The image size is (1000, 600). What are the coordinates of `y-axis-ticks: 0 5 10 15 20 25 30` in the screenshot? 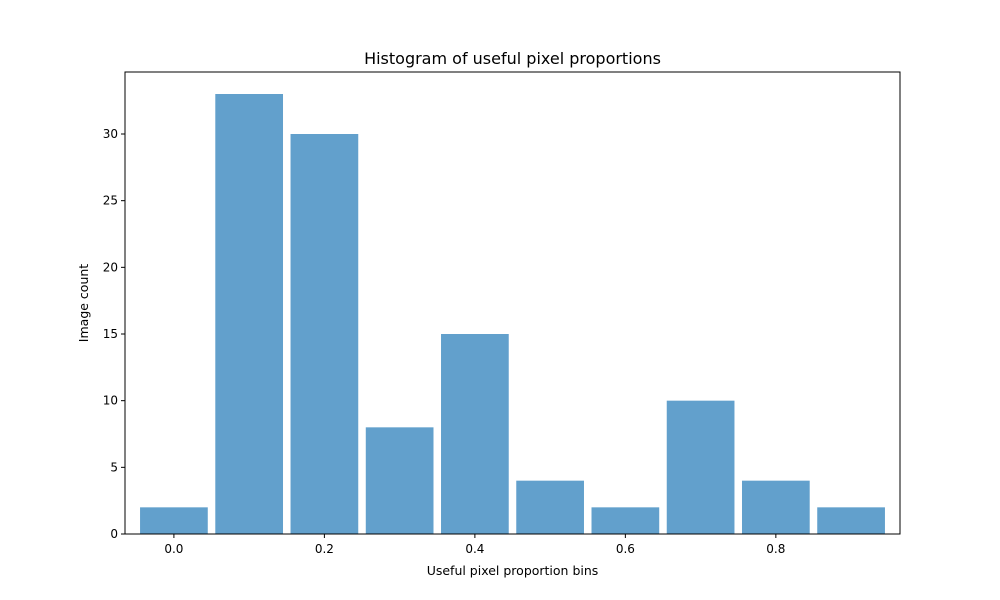 It's located at (114, 334).